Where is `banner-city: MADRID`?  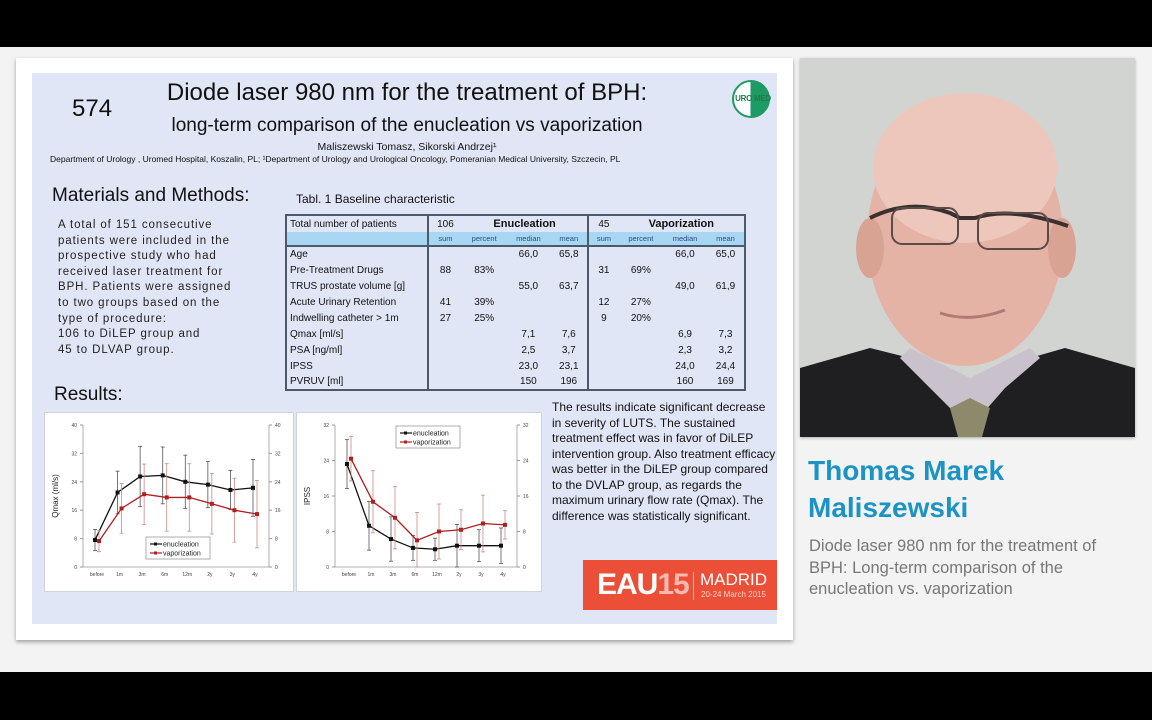 banner-city: MADRID is located at coordinates (734, 579).